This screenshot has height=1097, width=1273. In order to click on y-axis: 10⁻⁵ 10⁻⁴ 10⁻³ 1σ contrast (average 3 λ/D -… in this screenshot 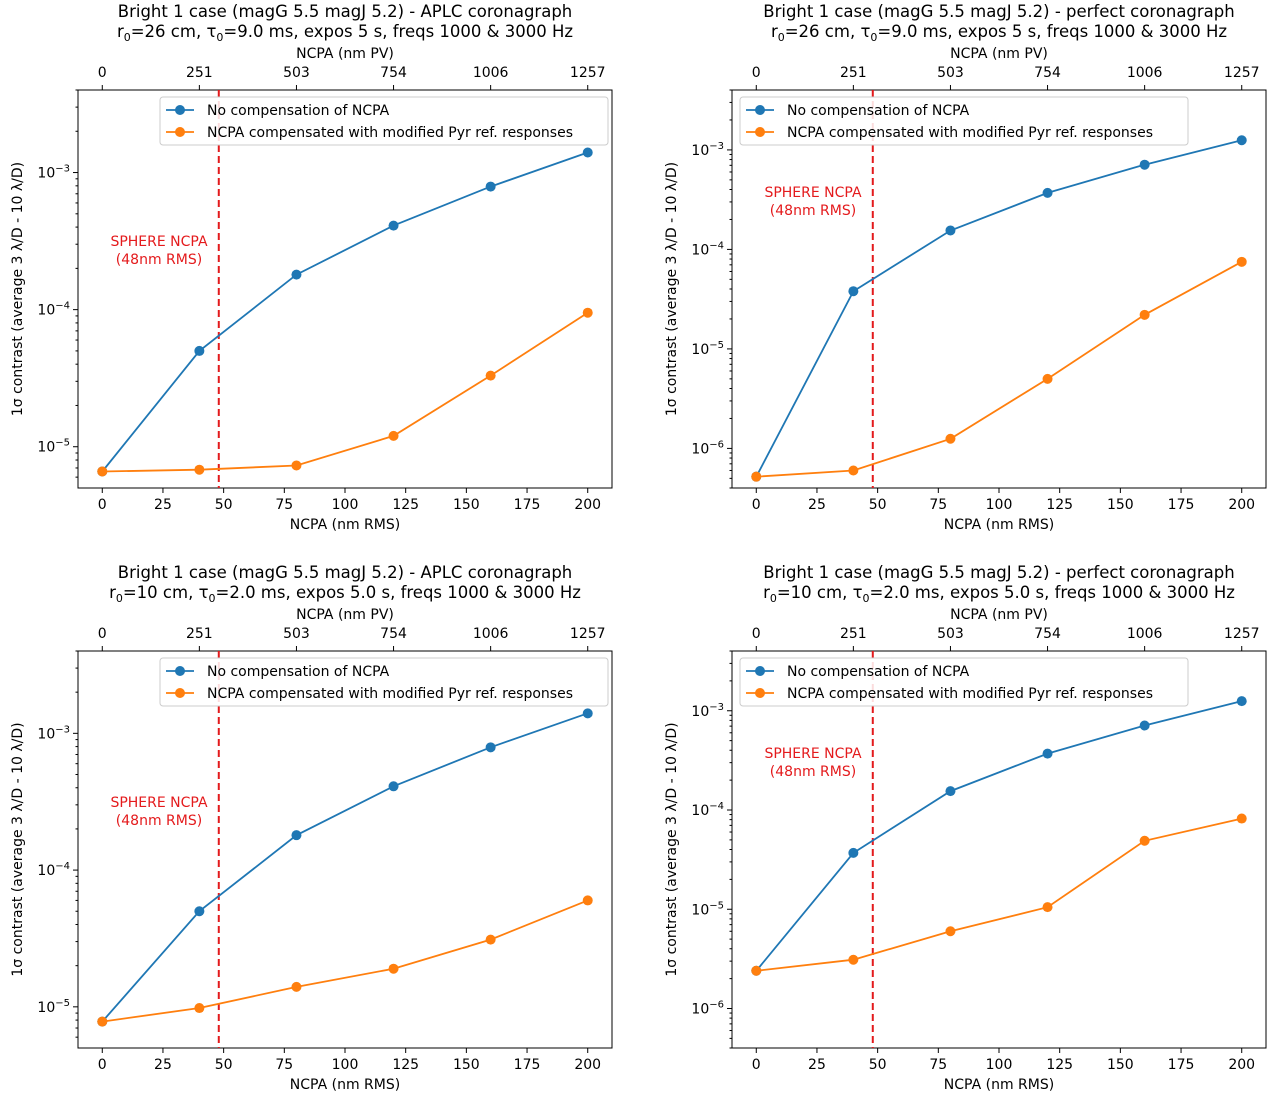, I will do `click(44, 844)`.